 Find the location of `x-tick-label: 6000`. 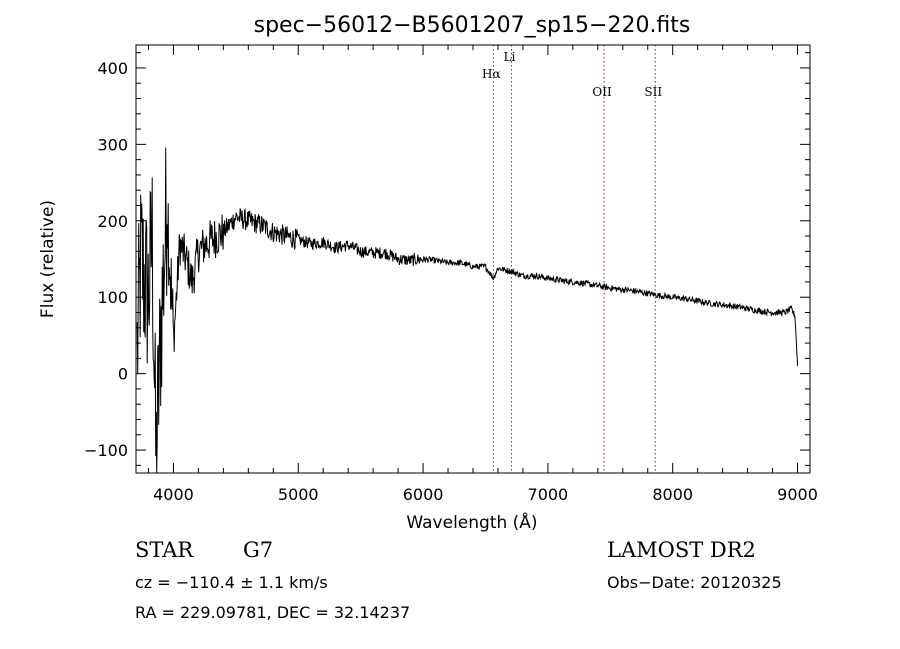

x-tick-label: 6000 is located at coordinates (423, 494).